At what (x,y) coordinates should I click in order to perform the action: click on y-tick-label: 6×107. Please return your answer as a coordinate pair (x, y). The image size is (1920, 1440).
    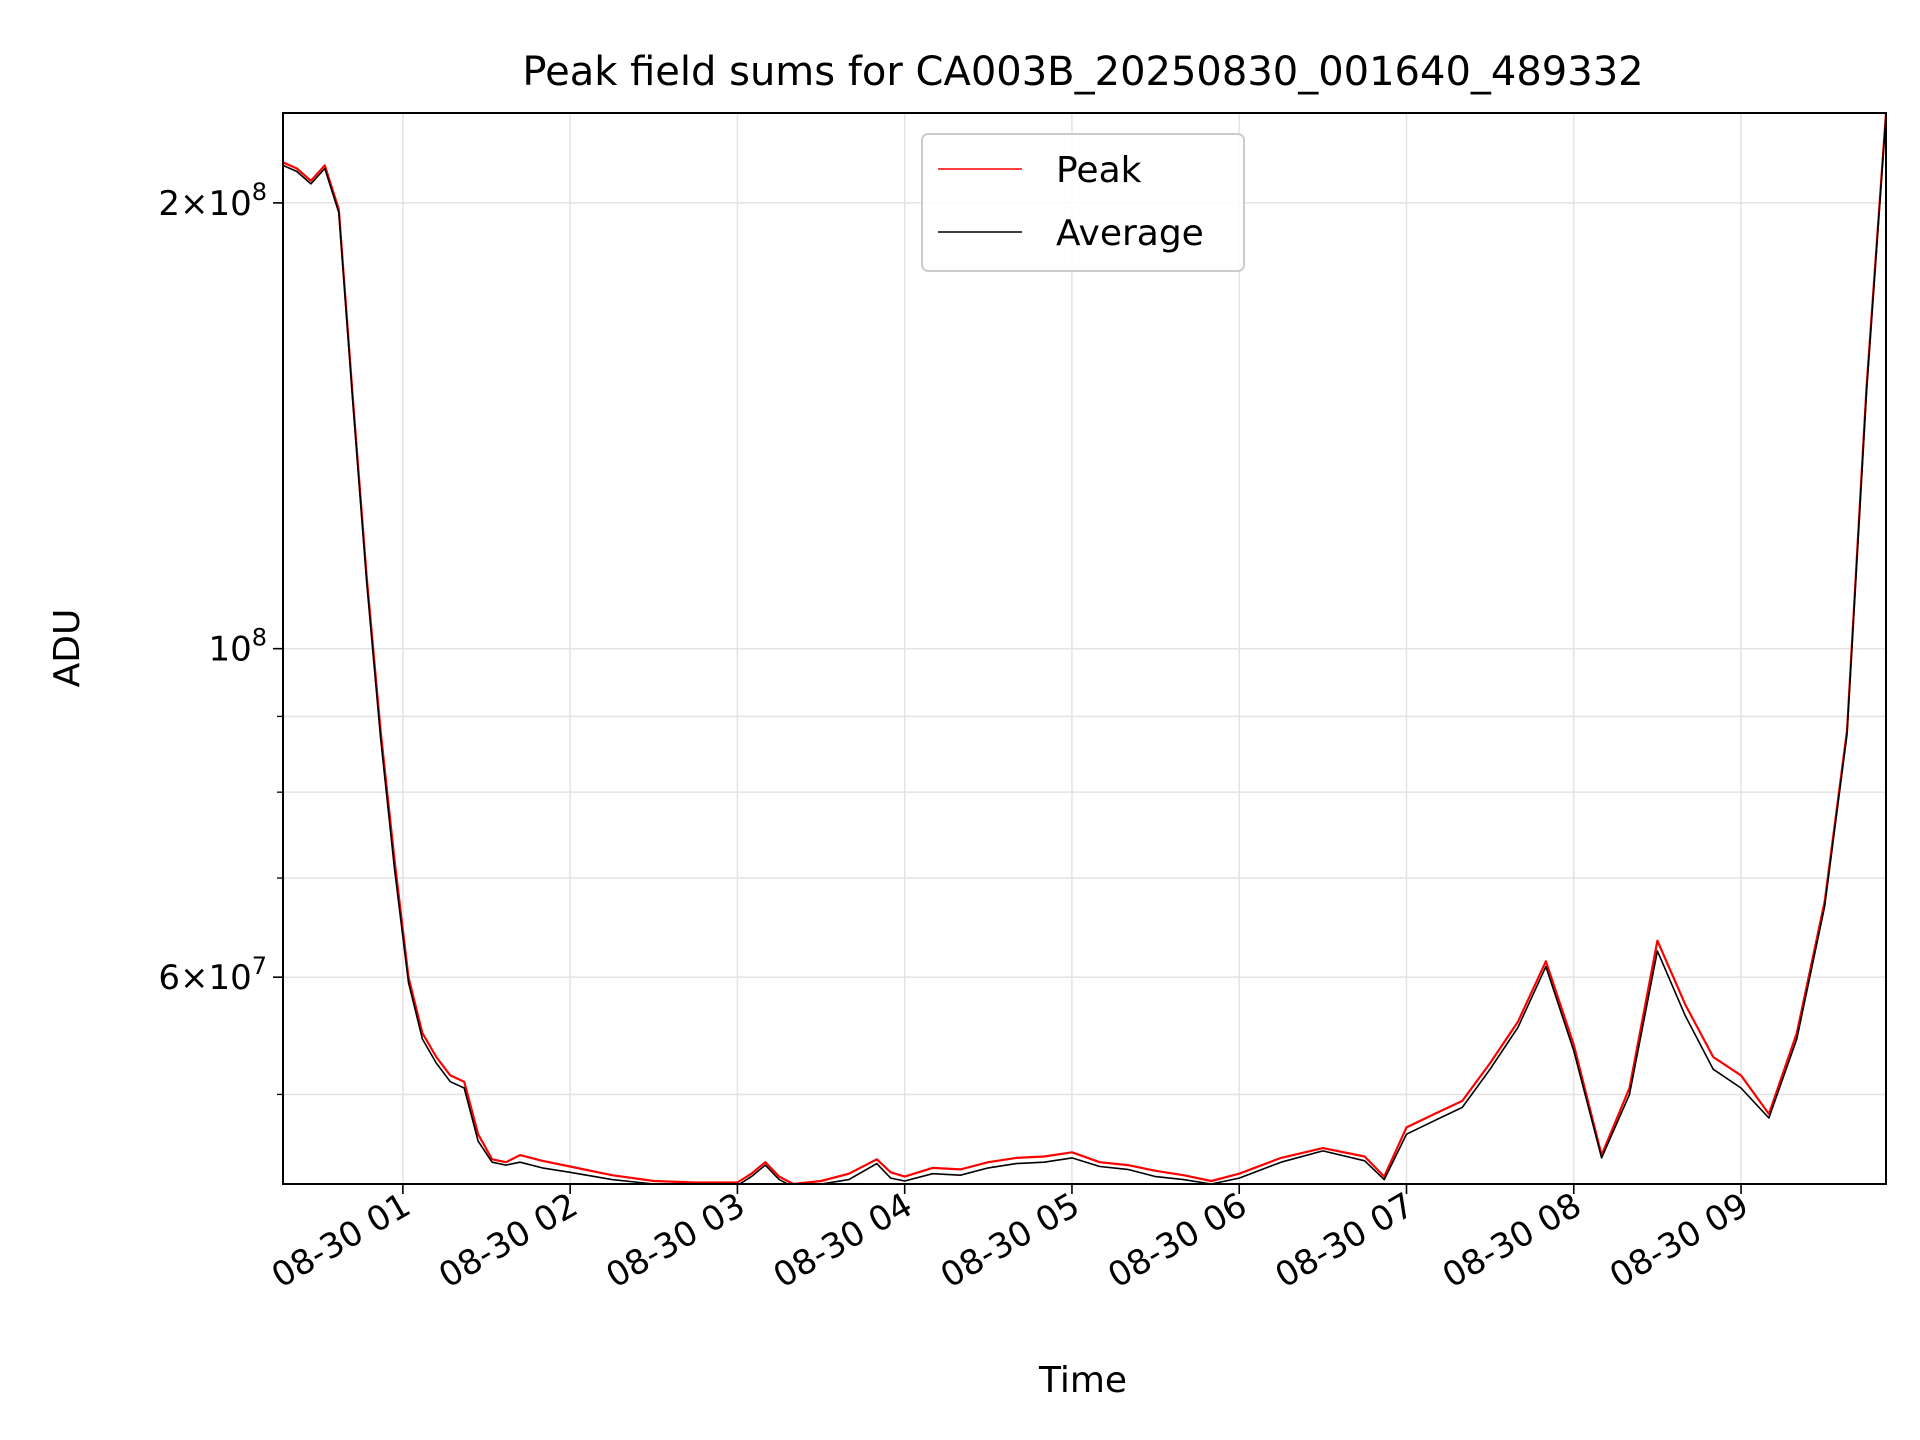
    Looking at the image, I should click on (212, 975).